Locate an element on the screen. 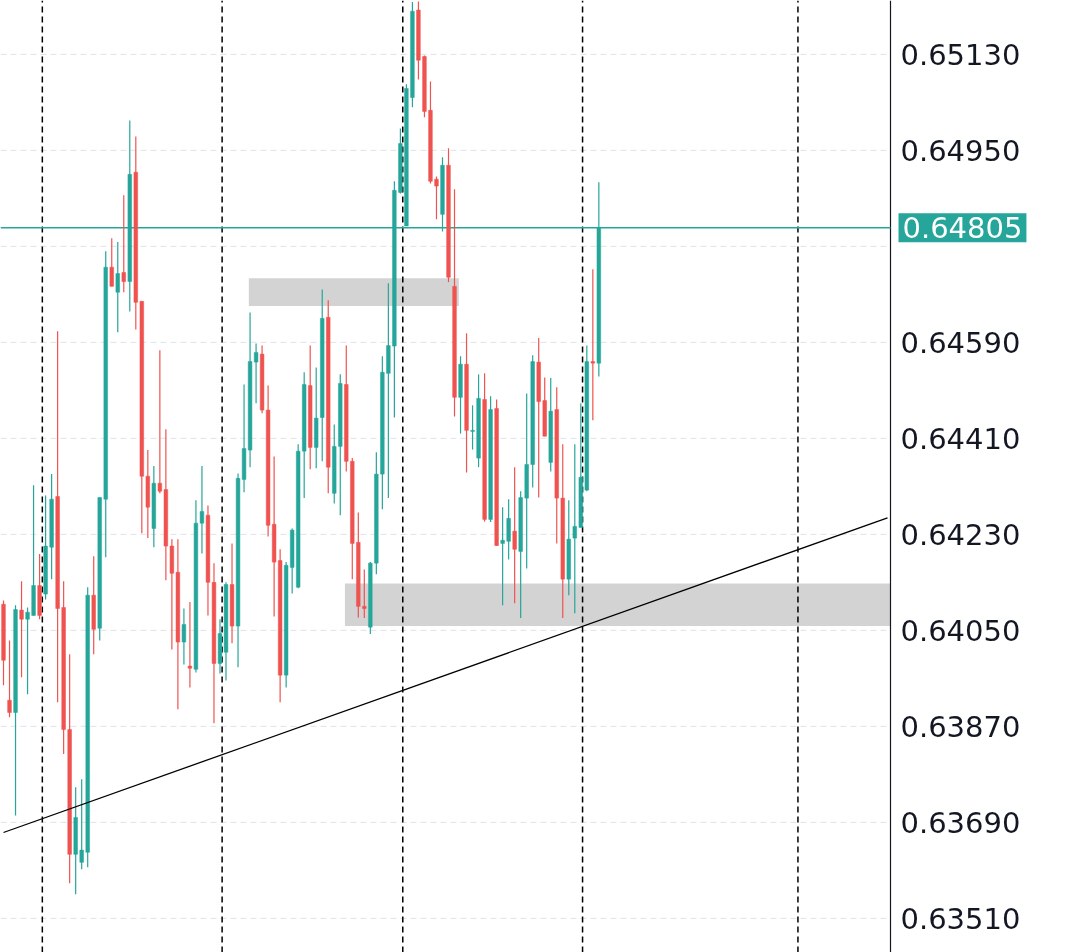 The image size is (1080, 952). y-tick-label: 0.65130 is located at coordinates (960, 54).